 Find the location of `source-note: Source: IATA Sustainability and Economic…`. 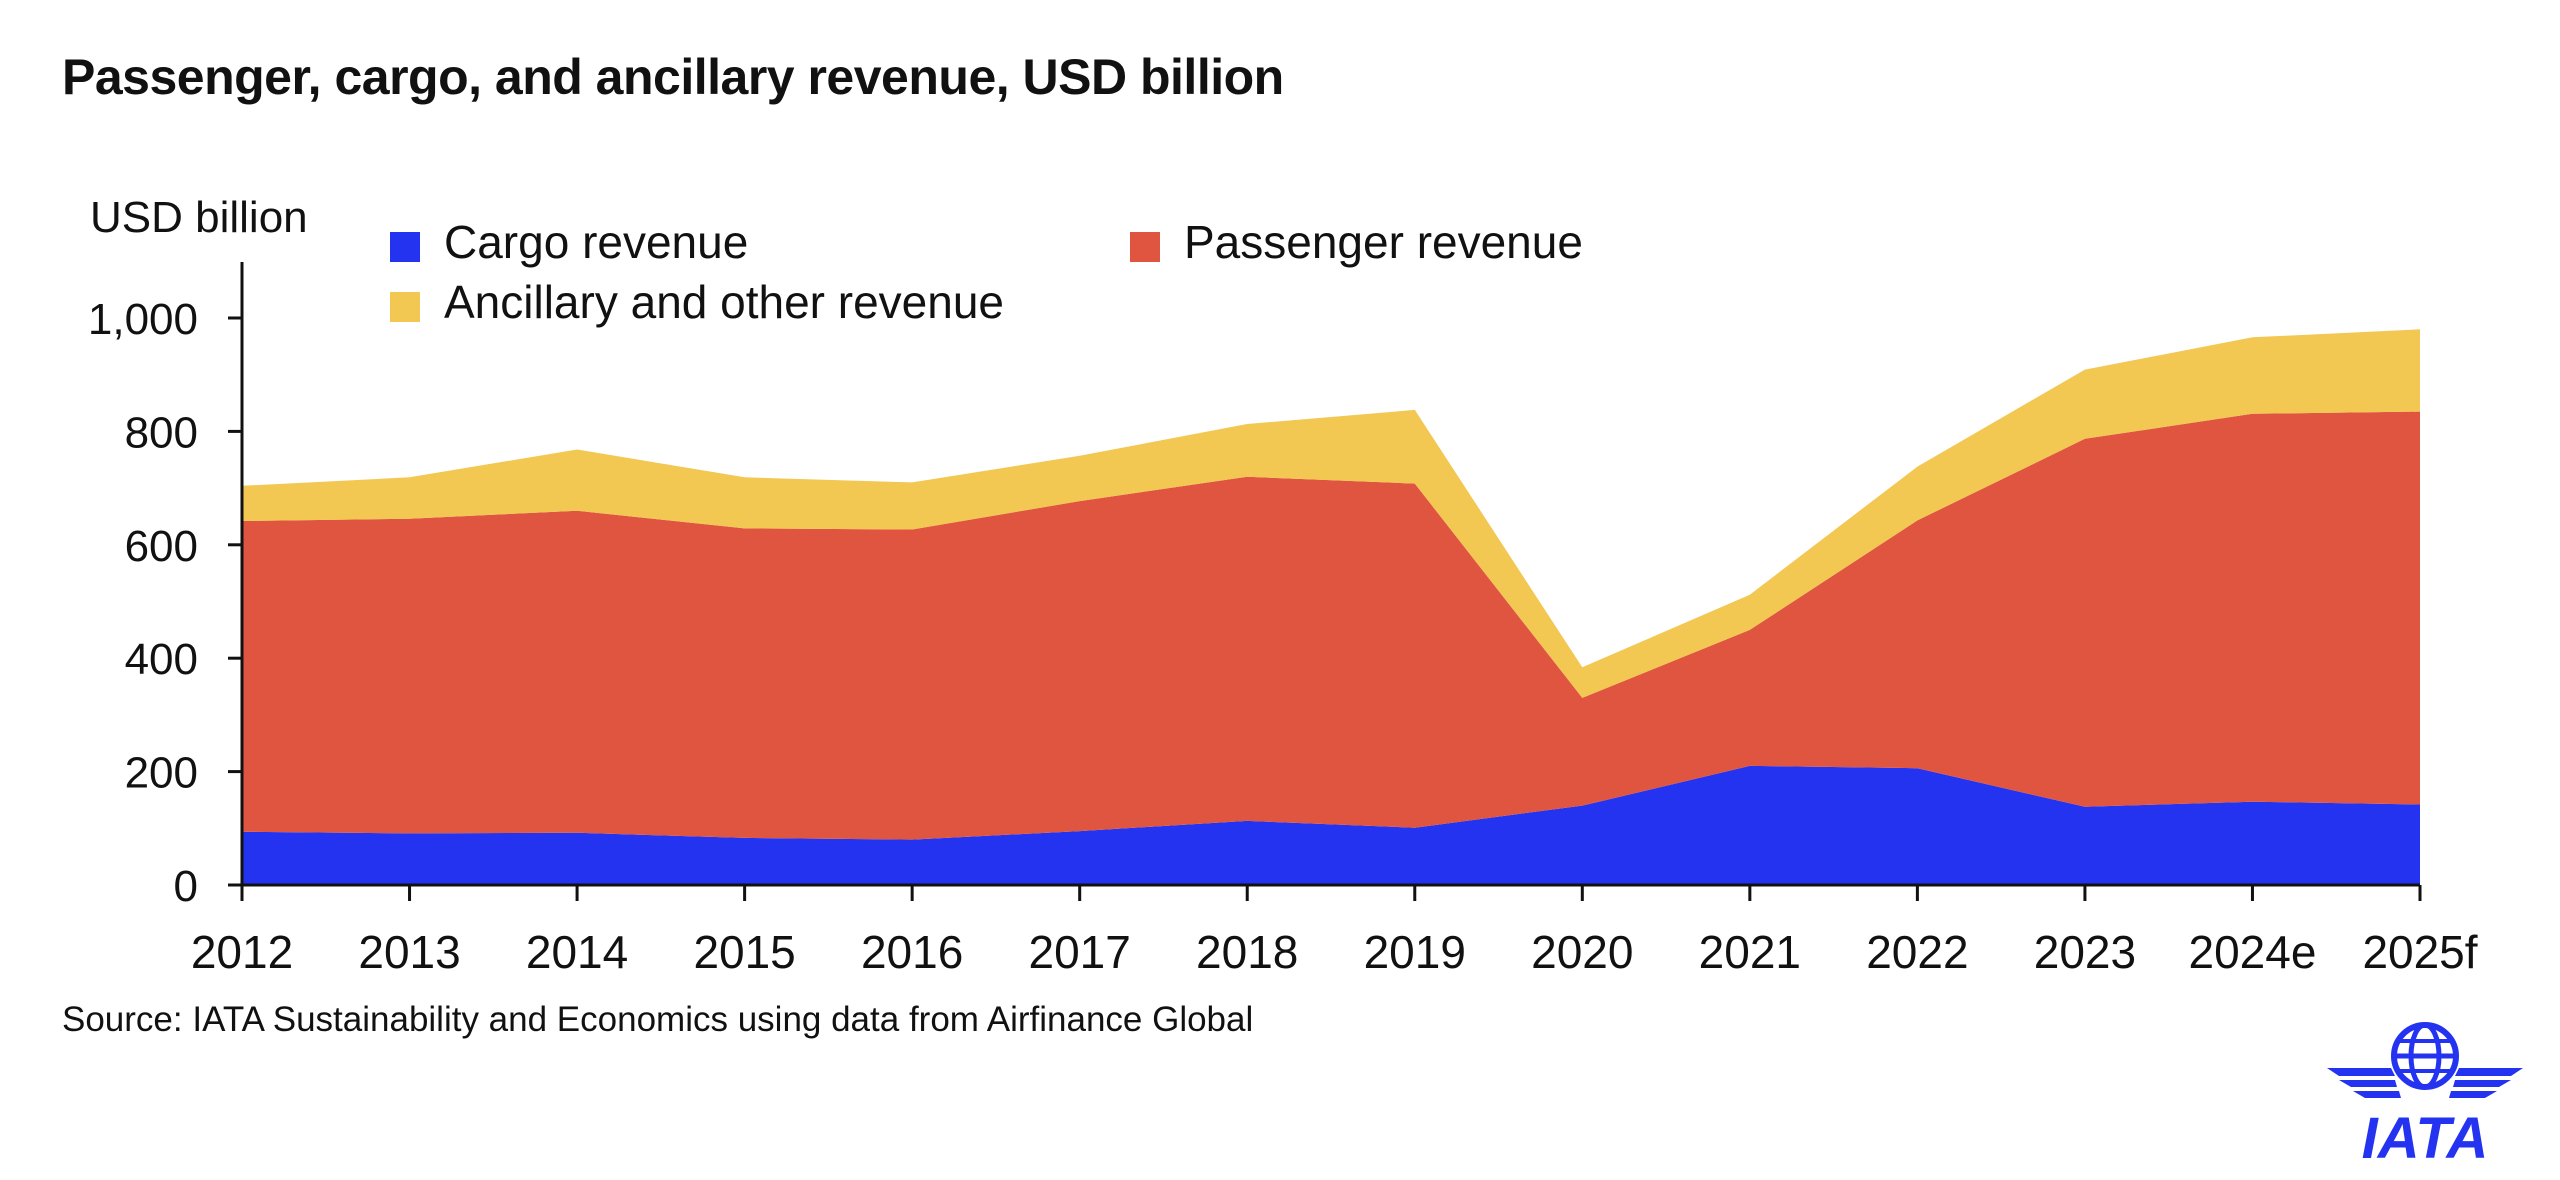

source-note: Source: IATA Sustainability and Economic… is located at coordinates (658, 1019).